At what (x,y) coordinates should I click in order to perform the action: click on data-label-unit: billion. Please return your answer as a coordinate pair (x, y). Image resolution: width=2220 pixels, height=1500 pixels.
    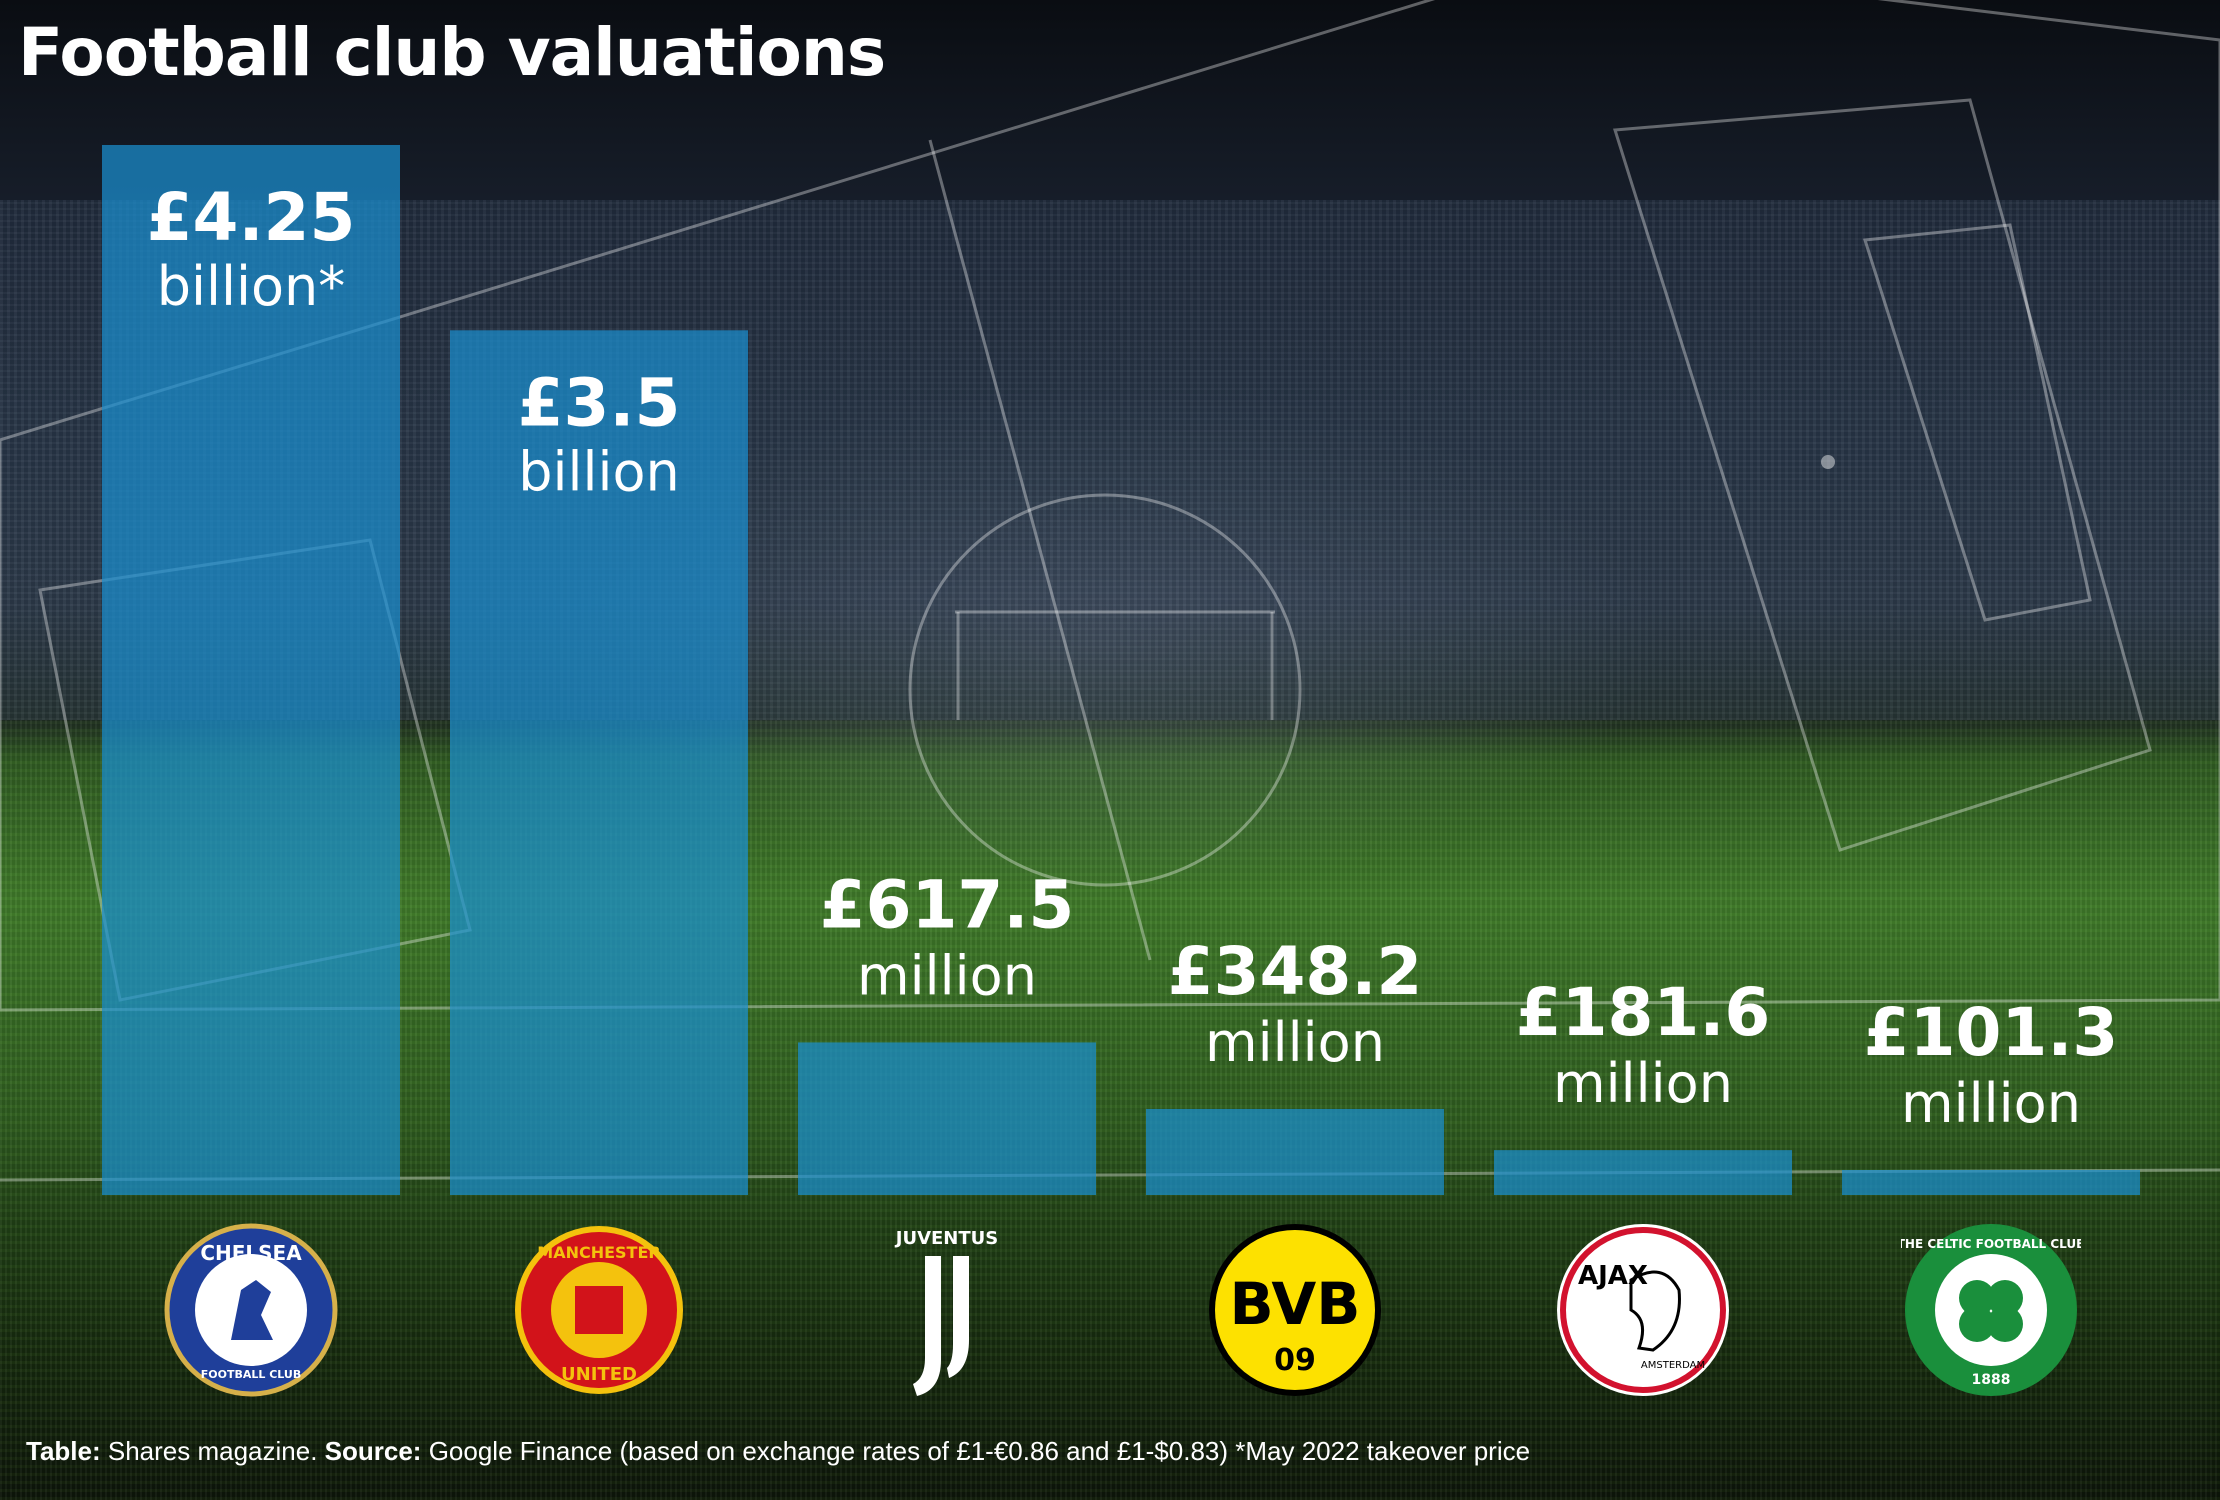
    Looking at the image, I should click on (599, 471).